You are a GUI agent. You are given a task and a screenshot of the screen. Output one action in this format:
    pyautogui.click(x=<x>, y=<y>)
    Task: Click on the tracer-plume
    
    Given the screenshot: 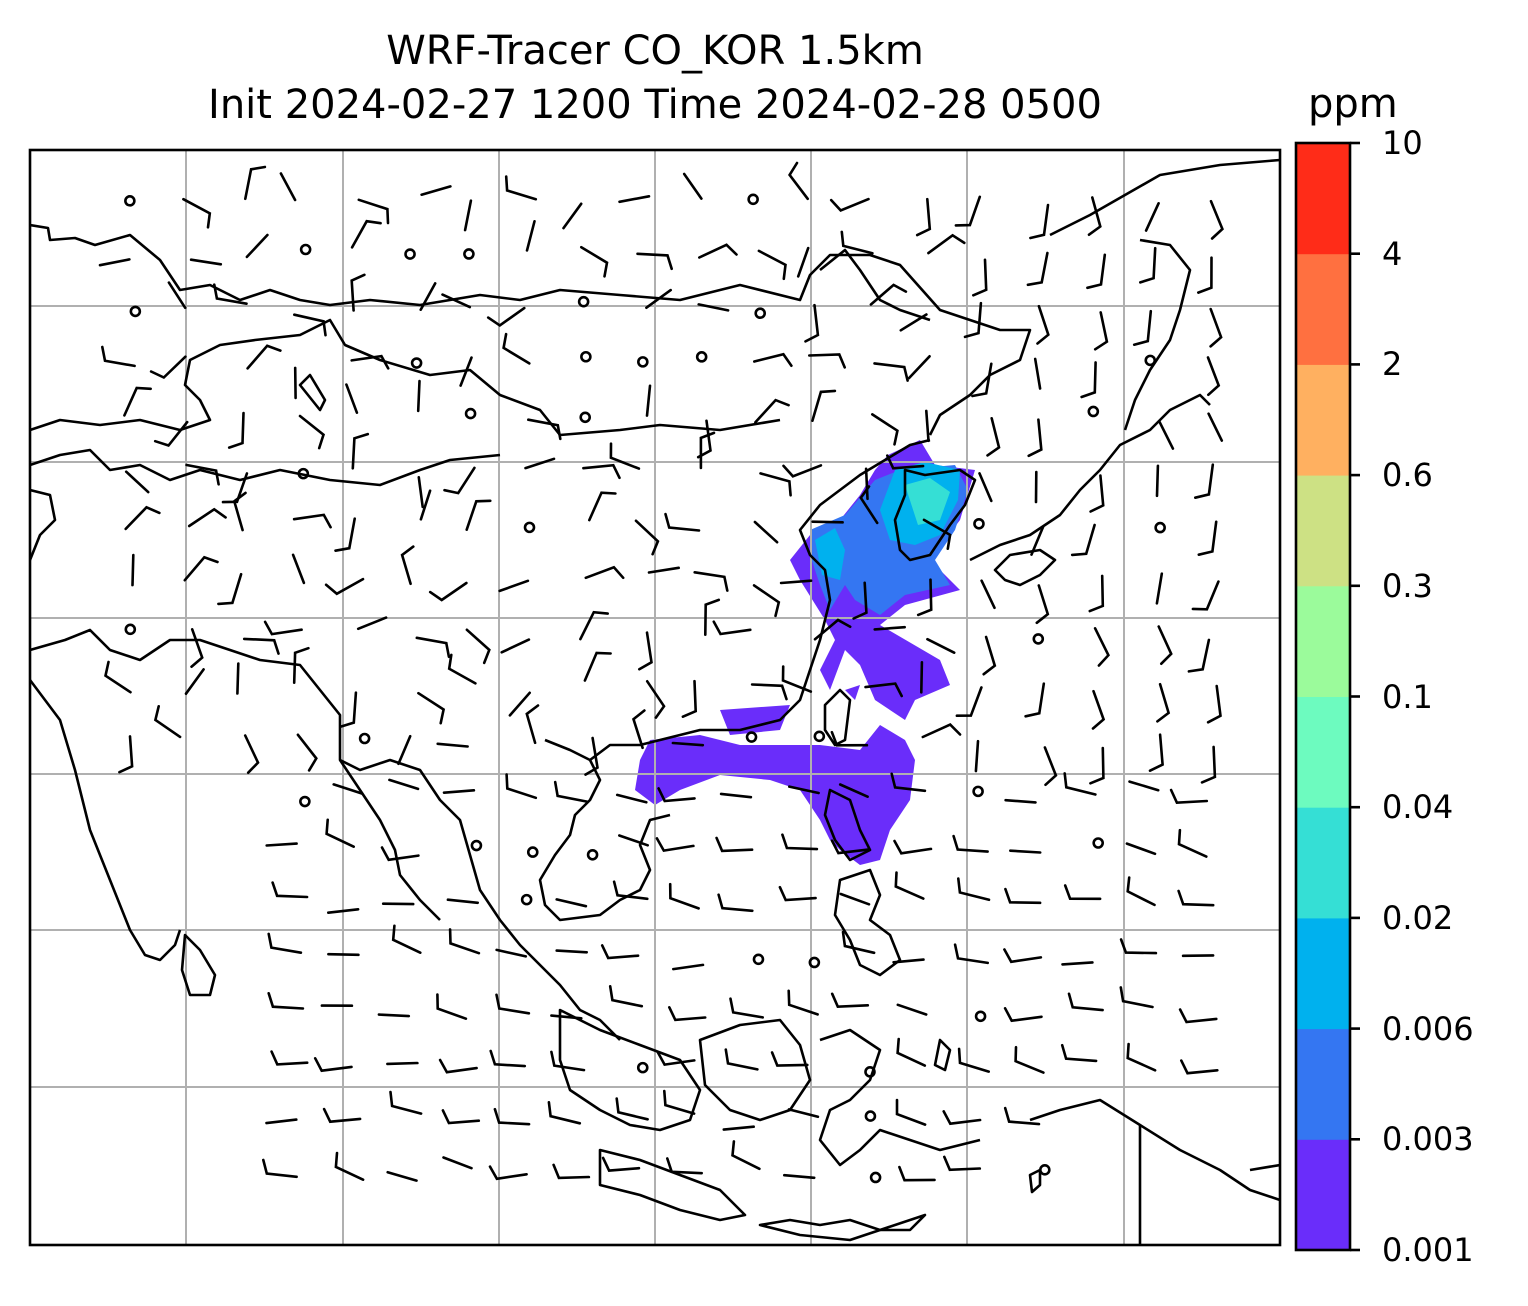 What is the action you would take?
    pyautogui.click(x=805, y=652)
    